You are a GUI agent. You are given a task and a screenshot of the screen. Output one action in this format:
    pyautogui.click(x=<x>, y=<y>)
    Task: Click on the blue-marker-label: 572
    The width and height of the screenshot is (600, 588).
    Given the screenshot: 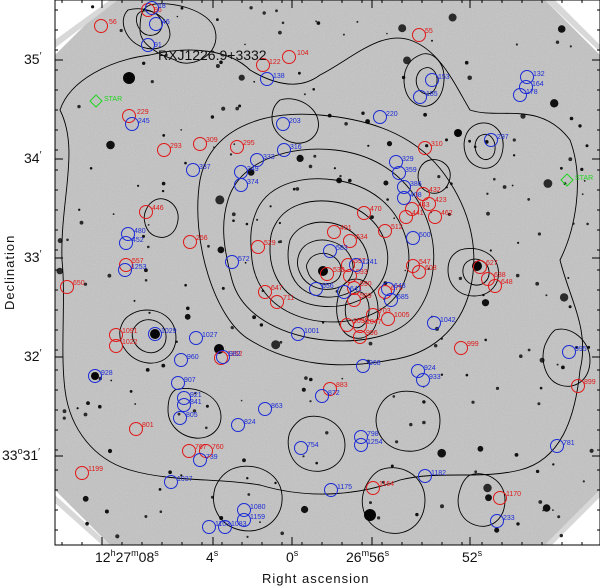 What is the action you would take?
    pyautogui.click(x=244, y=259)
    